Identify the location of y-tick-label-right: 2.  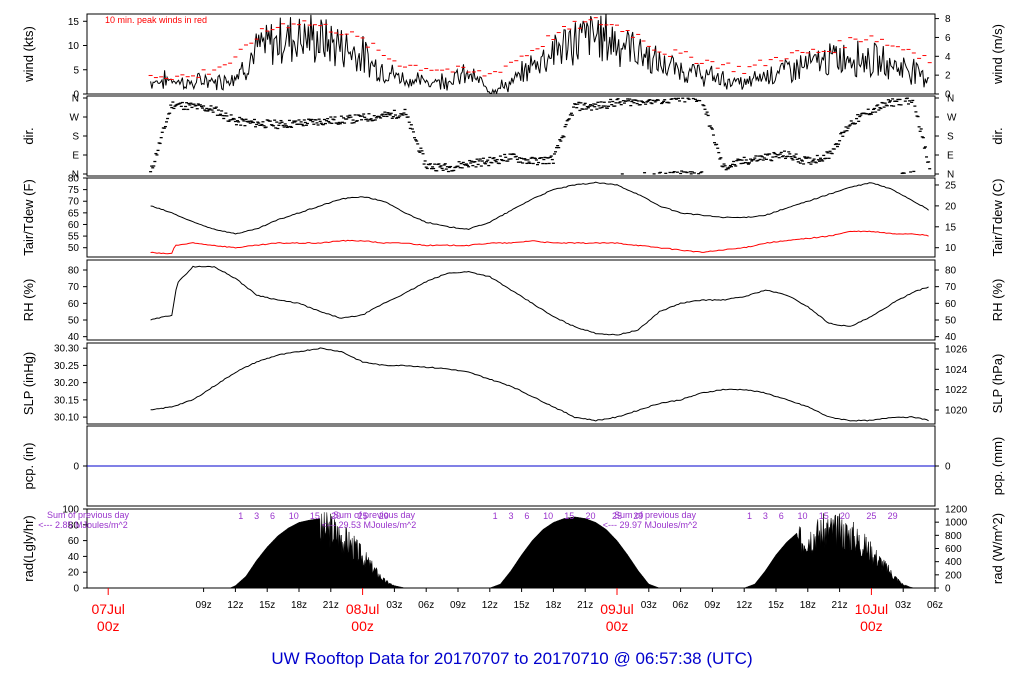
(948, 76).